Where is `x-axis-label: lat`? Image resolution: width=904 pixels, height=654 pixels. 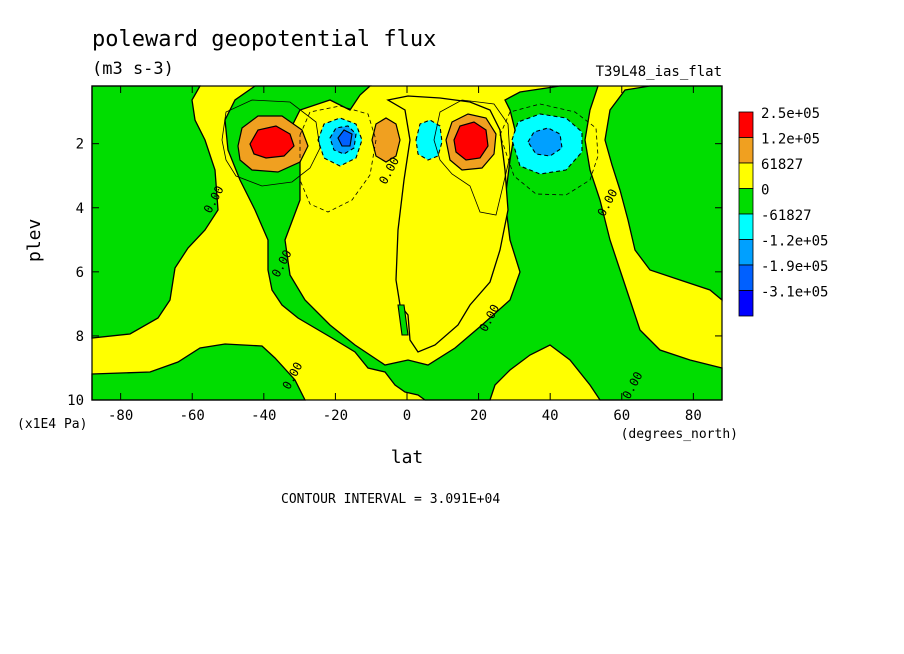 x-axis-label: lat is located at coordinates (407, 457).